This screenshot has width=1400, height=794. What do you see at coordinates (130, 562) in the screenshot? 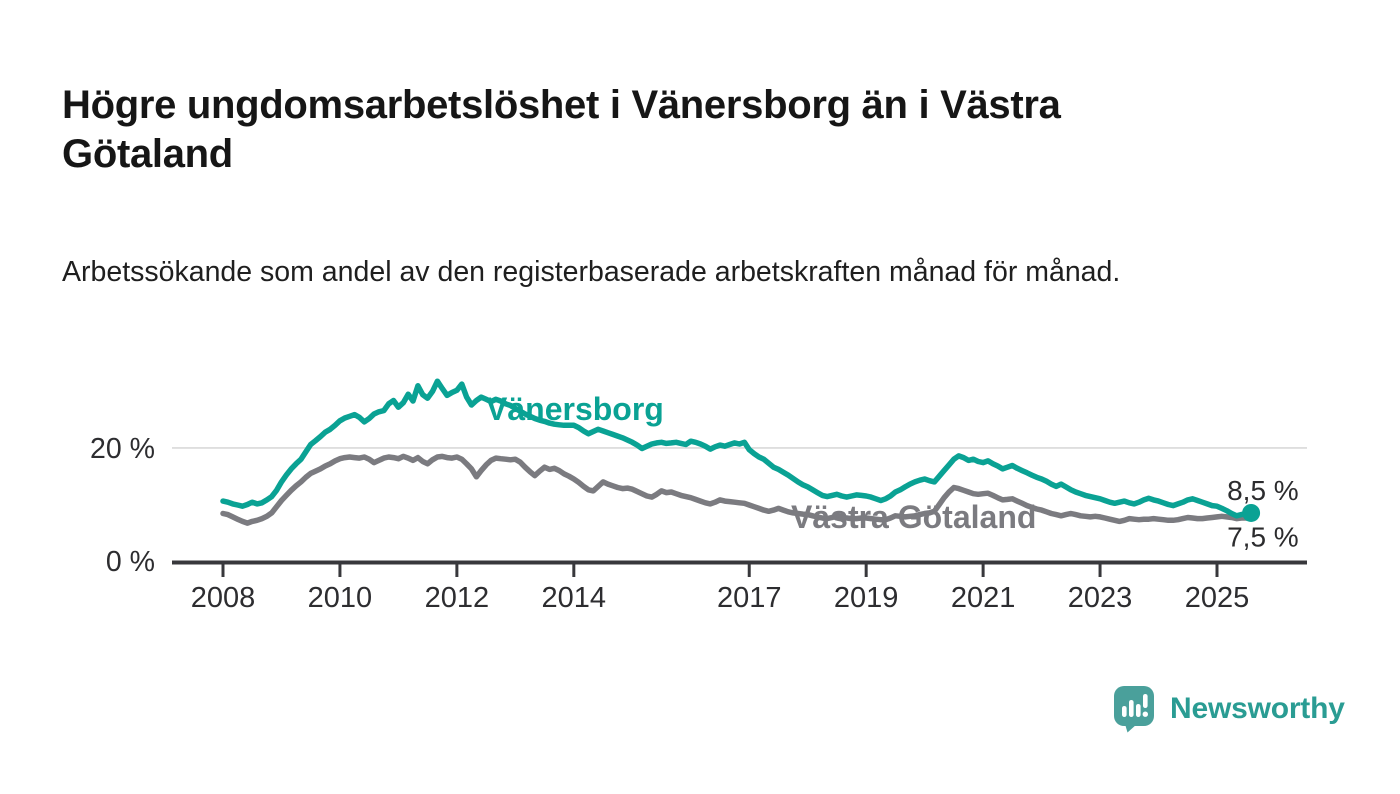
I see `y-tick-label: 0 %` at bounding box center [130, 562].